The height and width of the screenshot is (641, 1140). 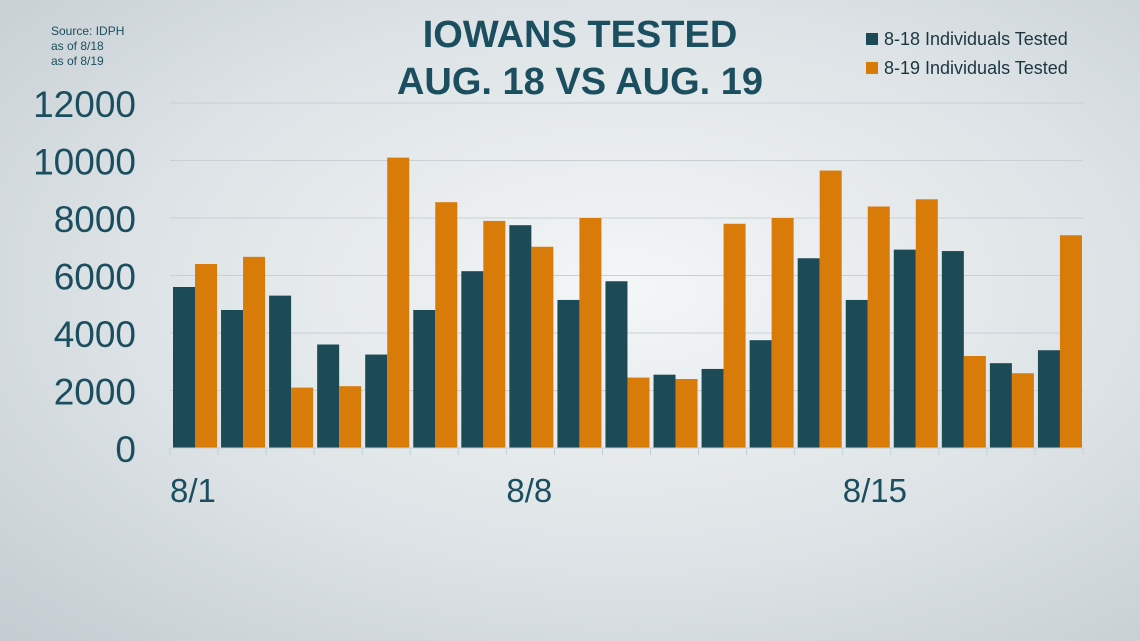 What do you see at coordinates (976, 68) in the screenshot?
I see `legend-label-8-19: 8-19 Individuals Tested` at bounding box center [976, 68].